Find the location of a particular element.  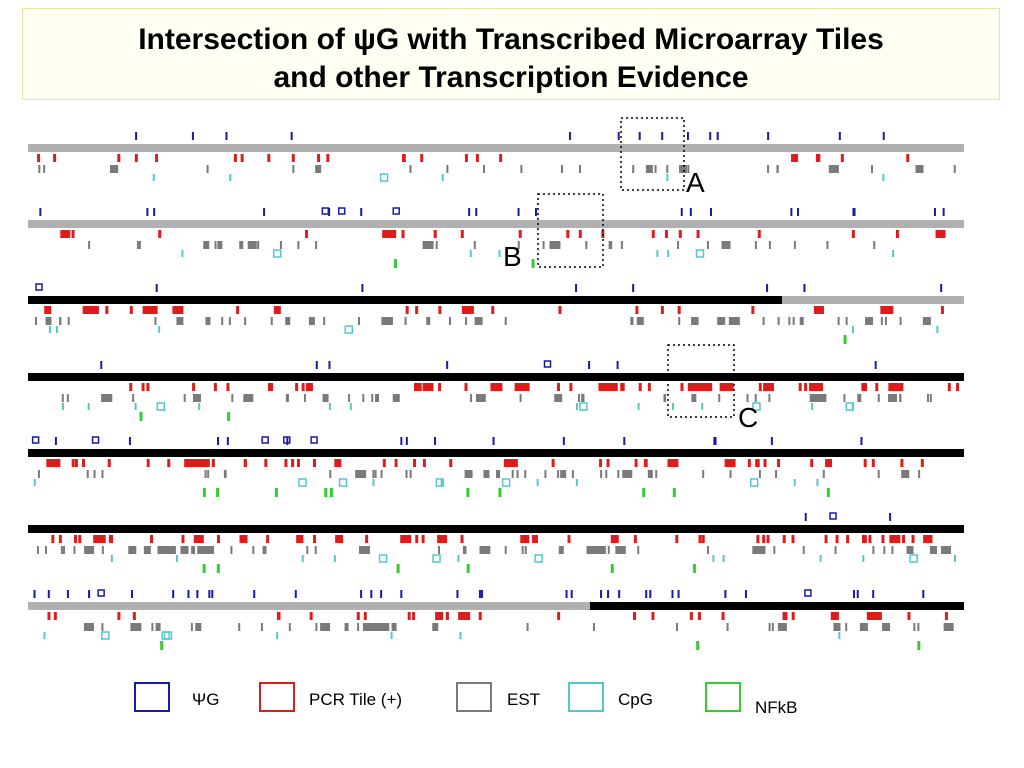

legend-label-psig: ΨG is located at coordinates (206, 699).